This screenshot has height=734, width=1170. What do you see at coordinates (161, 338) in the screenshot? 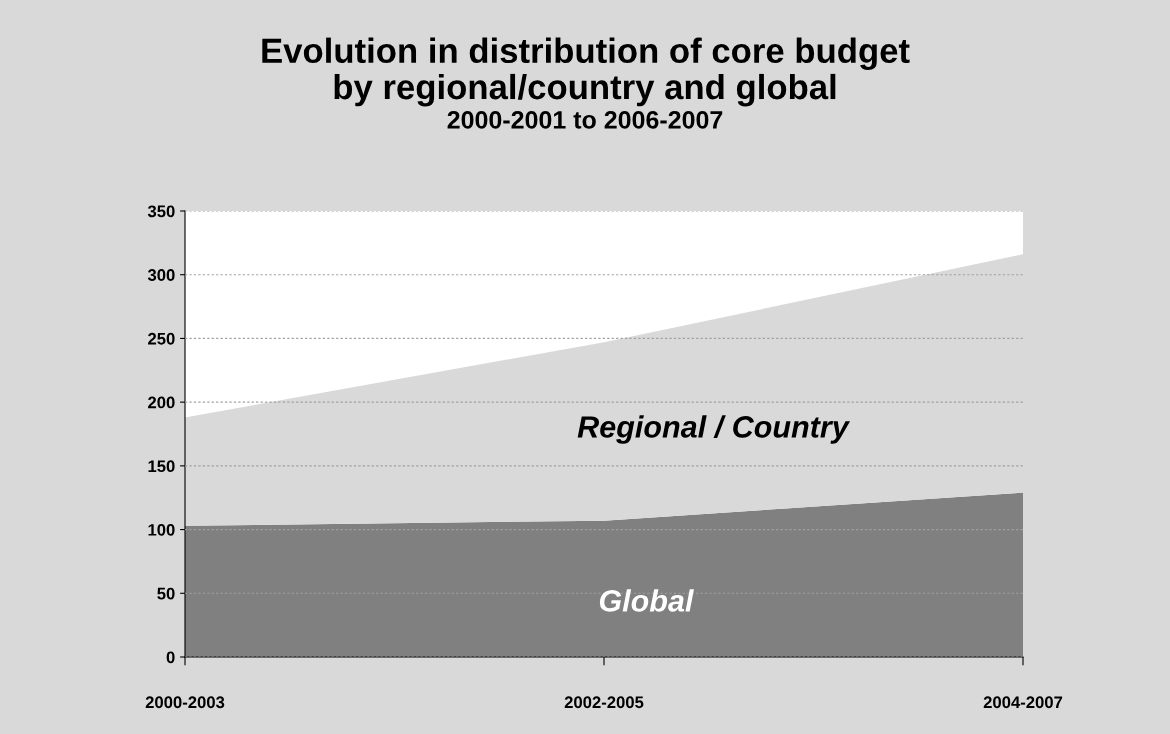
I see `y-tick-label: 250` at bounding box center [161, 338].